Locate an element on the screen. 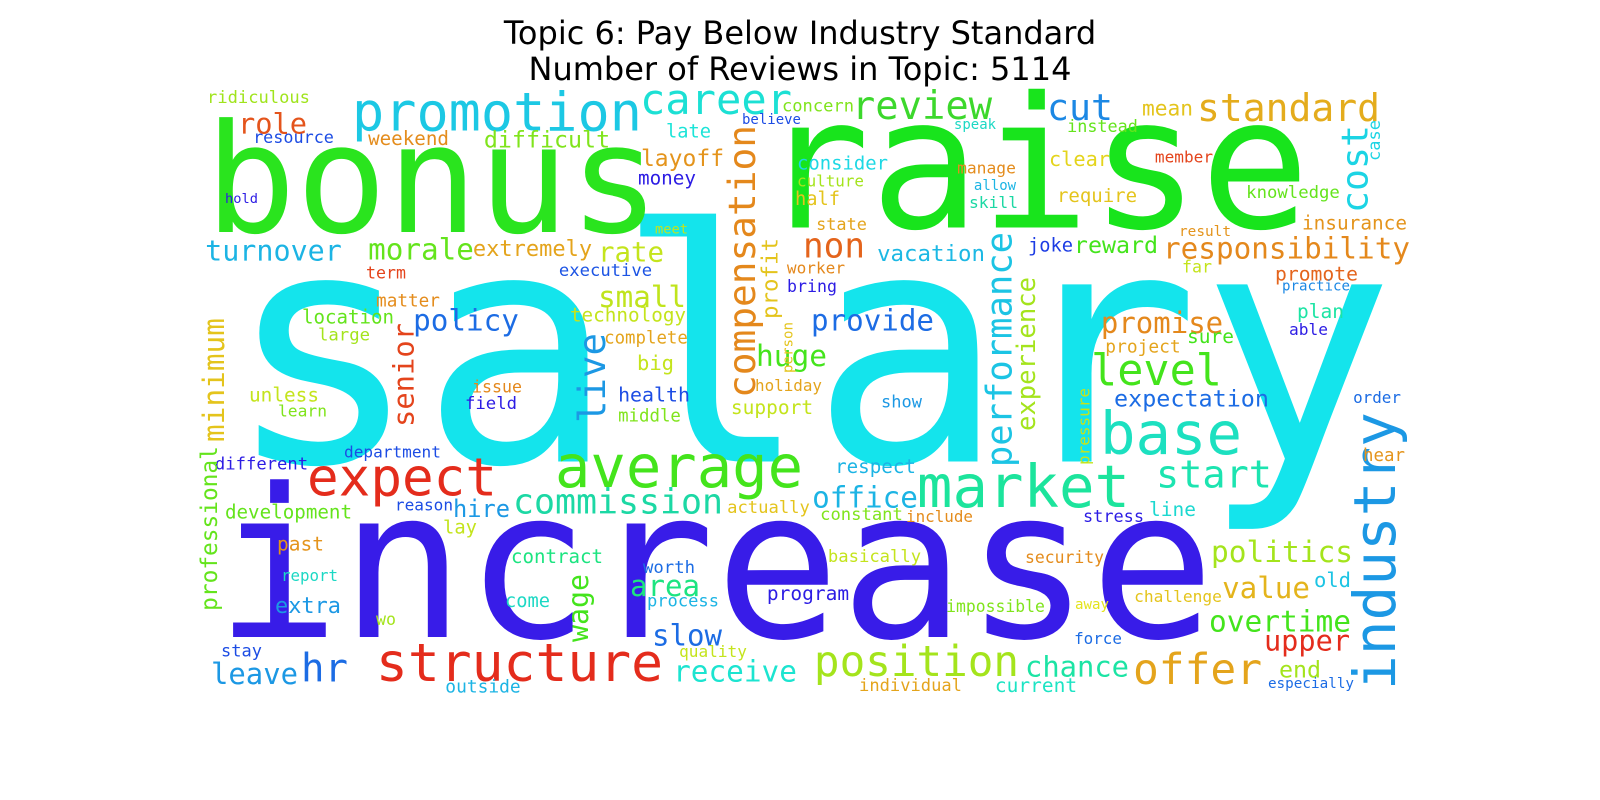  word-promote: promote is located at coordinates (1316, 274).